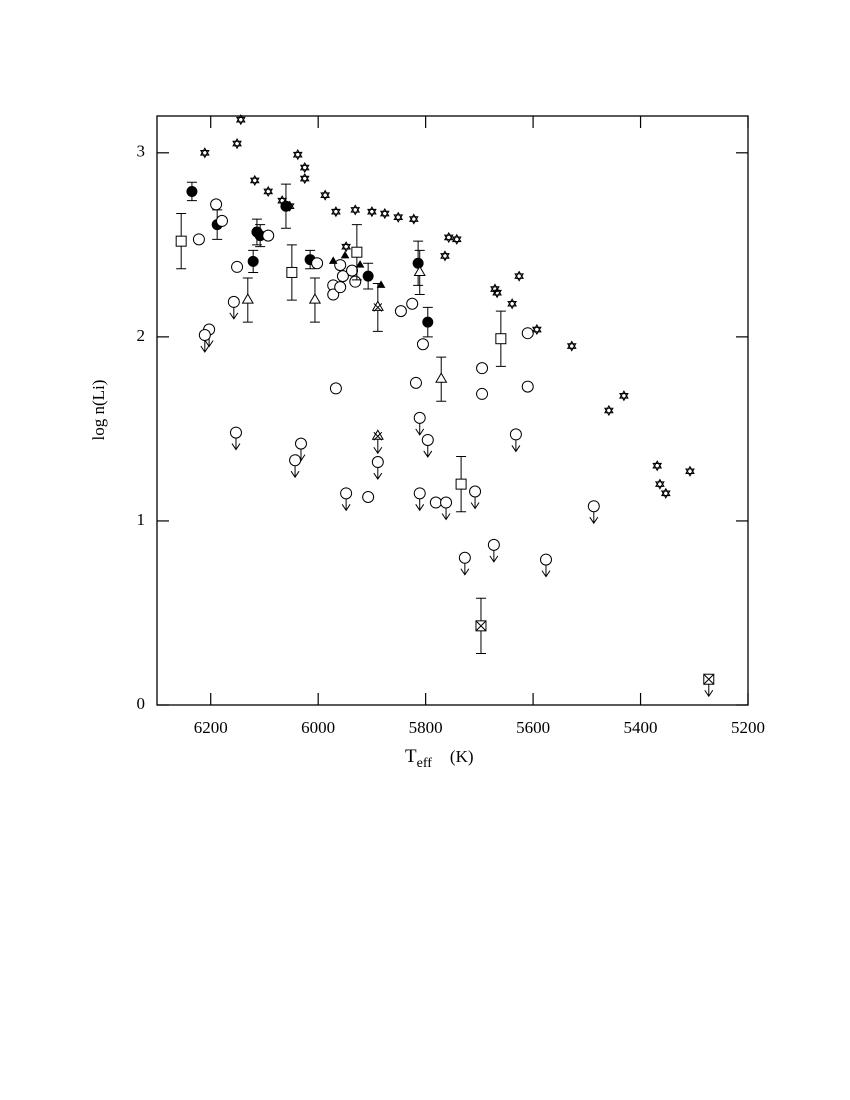 The image size is (850, 1100). Describe the element at coordinates (318, 727) in the screenshot. I see `x-tick-label: 6000` at that location.